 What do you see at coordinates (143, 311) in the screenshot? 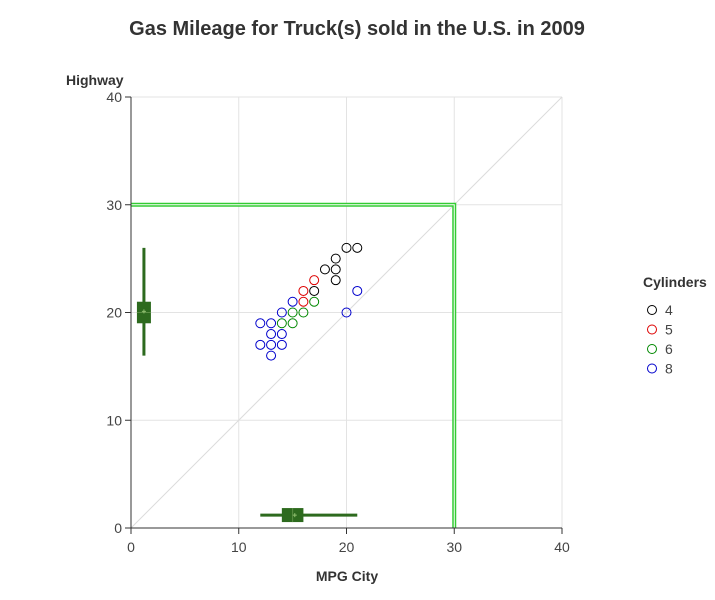
I see `y-boxplot-mean` at bounding box center [143, 311].